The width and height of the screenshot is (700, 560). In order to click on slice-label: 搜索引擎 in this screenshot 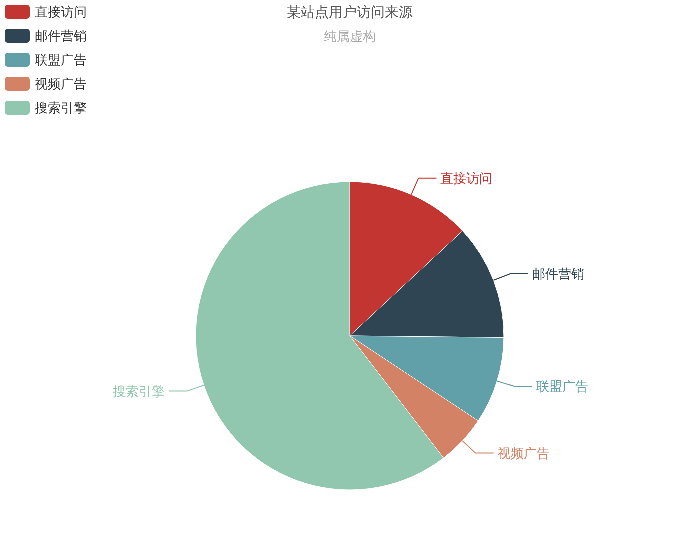, I will do `click(139, 392)`.